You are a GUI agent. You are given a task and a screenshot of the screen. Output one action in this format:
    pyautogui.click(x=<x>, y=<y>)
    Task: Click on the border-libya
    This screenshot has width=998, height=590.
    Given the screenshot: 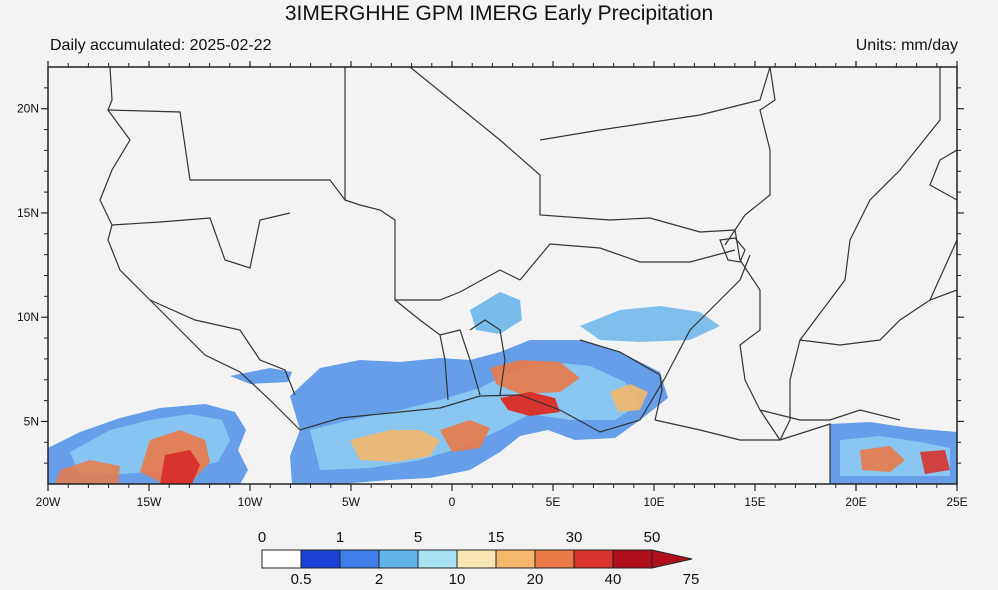 What is the action you would take?
    pyautogui.click(x=655, y=104)
    